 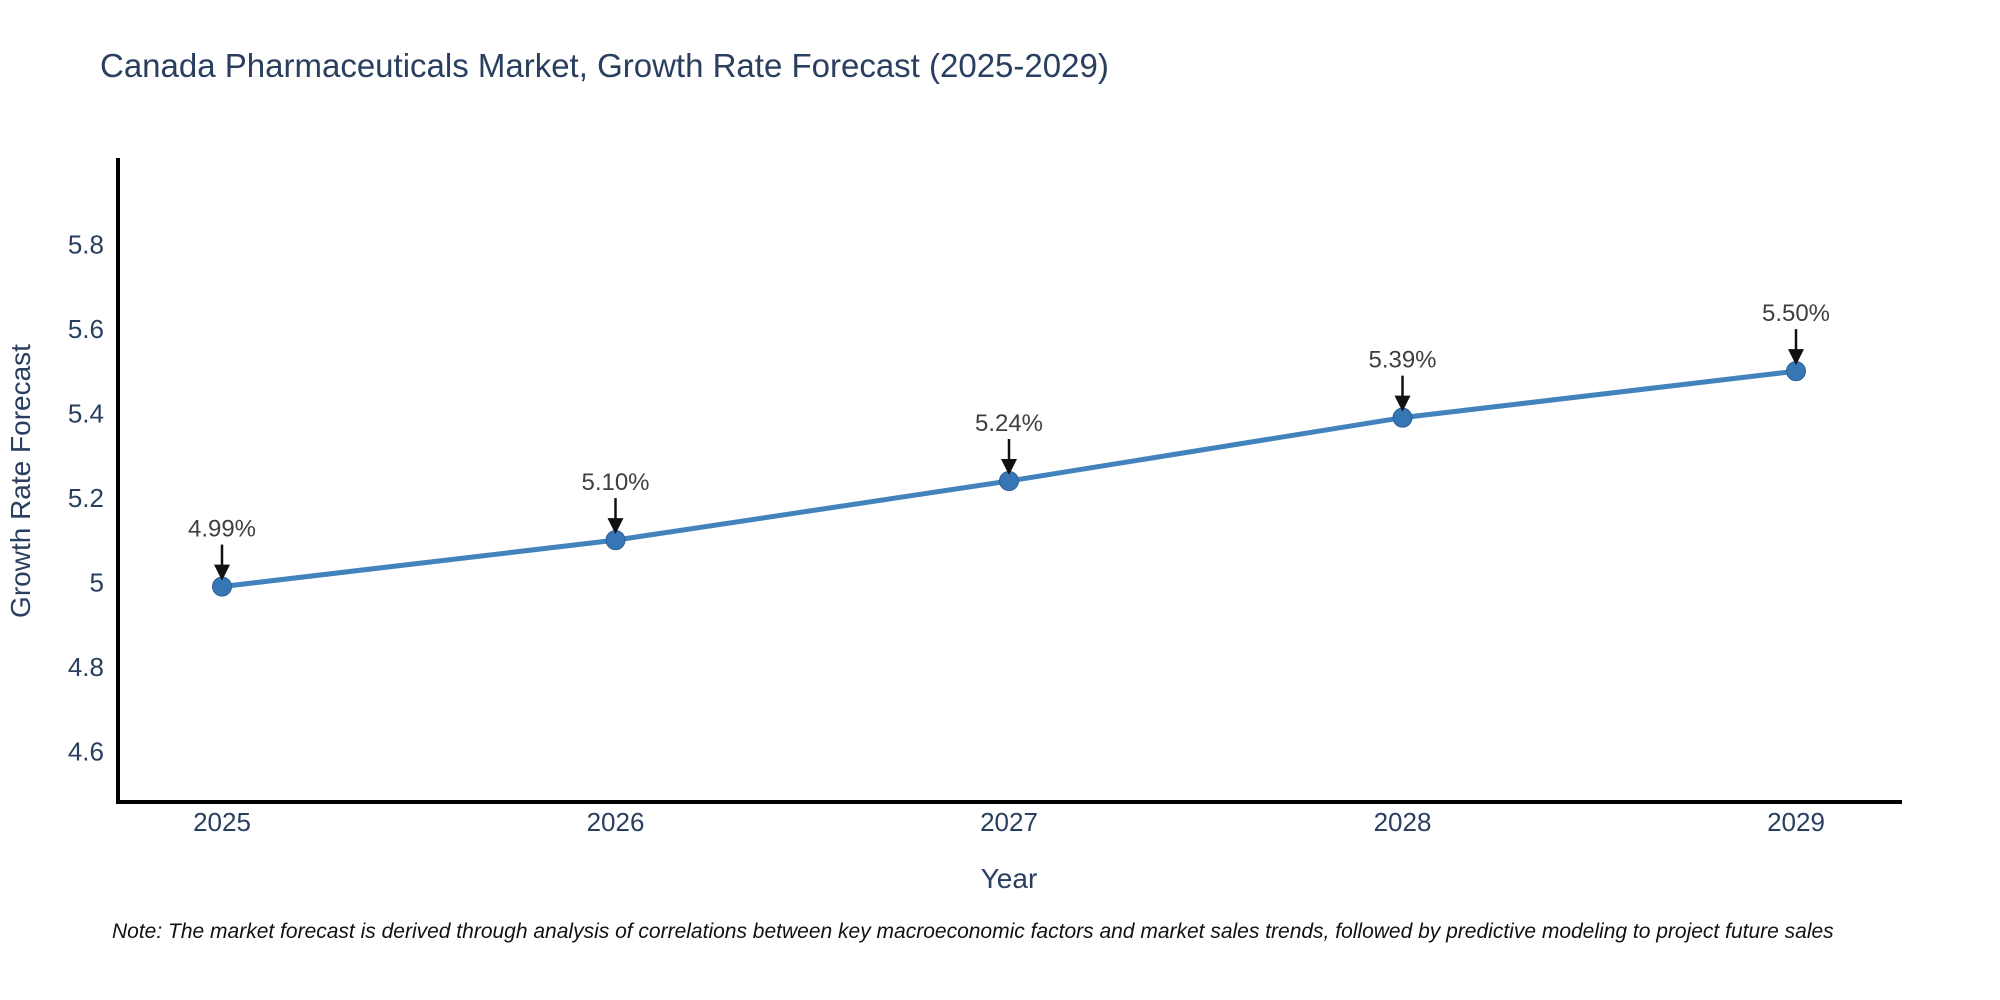 What do you see at coordinates (1403, 822) in the screenshot?
I see `x-tick-label: 2028` at bounding box center [1403, 822].